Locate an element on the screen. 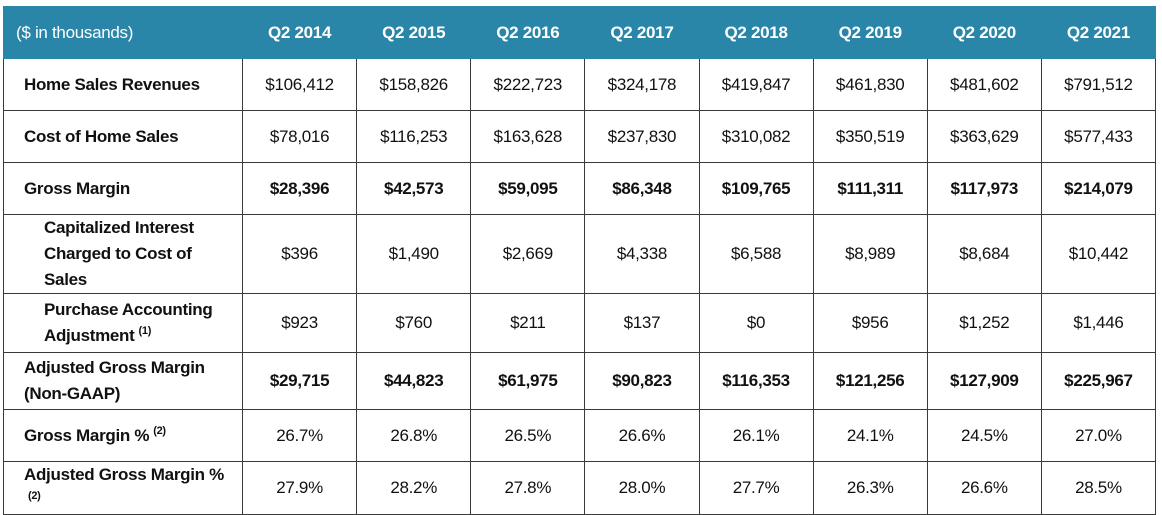  table-cell: $214,079 is located at coordinates (1098, 188).